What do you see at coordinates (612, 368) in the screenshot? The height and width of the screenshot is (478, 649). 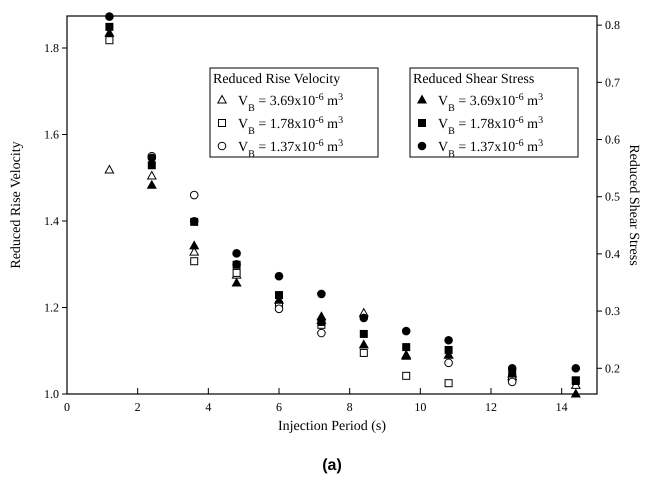 I see `y2-tick-label: 0.2` at bounding box center [612, 368].